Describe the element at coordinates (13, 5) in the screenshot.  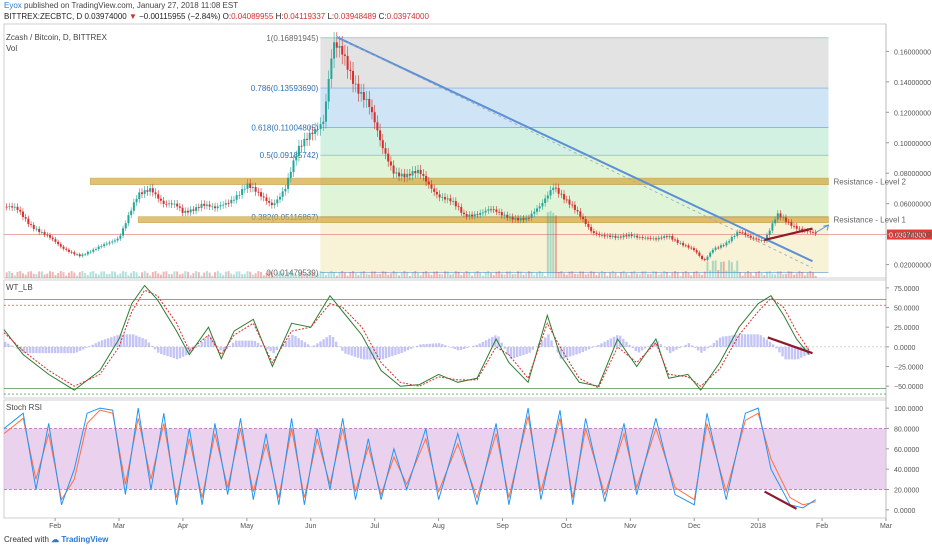
I see `author-link: Eyox` at that location.